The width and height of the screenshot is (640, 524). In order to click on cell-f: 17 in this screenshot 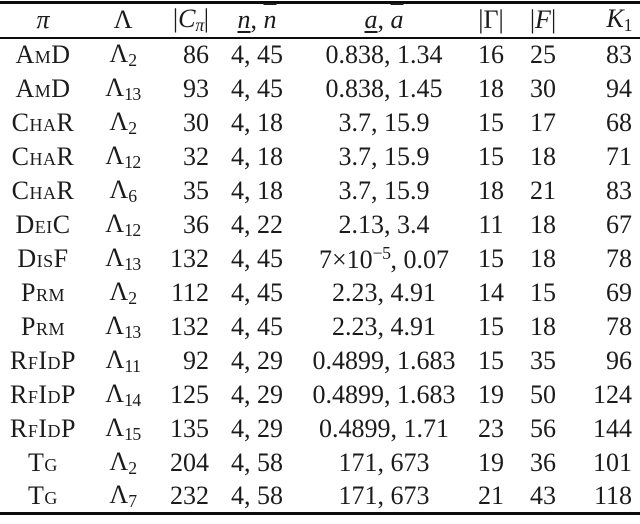, I will do `click(543, 122)`.